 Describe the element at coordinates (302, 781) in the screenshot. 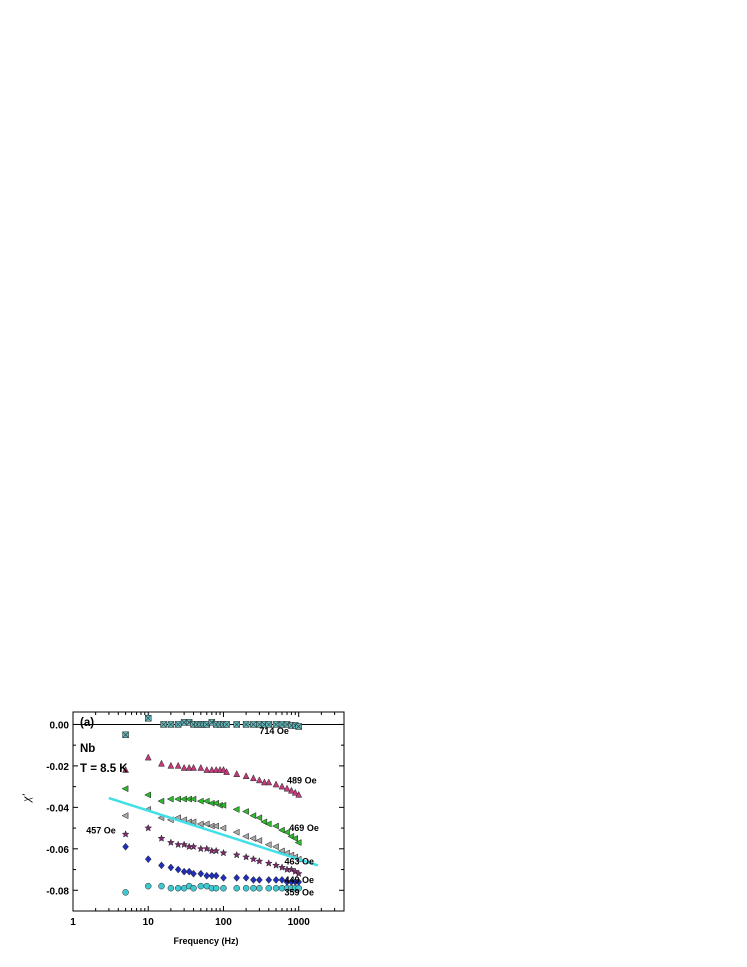

I see `series-annotation: 489 Oe` at that location.